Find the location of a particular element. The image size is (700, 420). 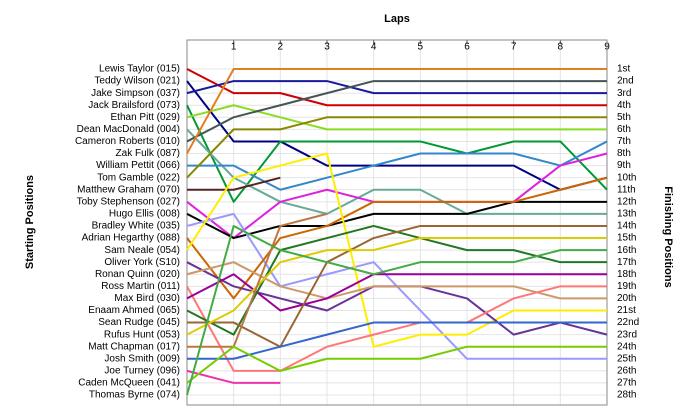

y2-axis-label: Finishing Positions is located at coordinates (668, 236).